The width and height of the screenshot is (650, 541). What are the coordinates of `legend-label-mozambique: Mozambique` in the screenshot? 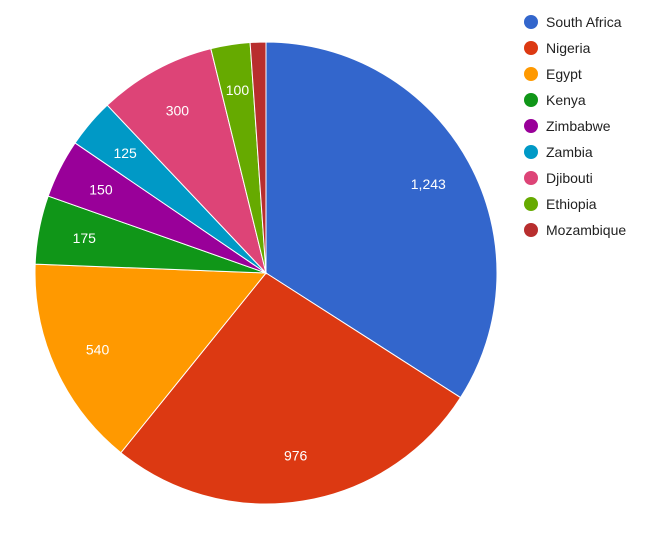 It's located at (586, 230).